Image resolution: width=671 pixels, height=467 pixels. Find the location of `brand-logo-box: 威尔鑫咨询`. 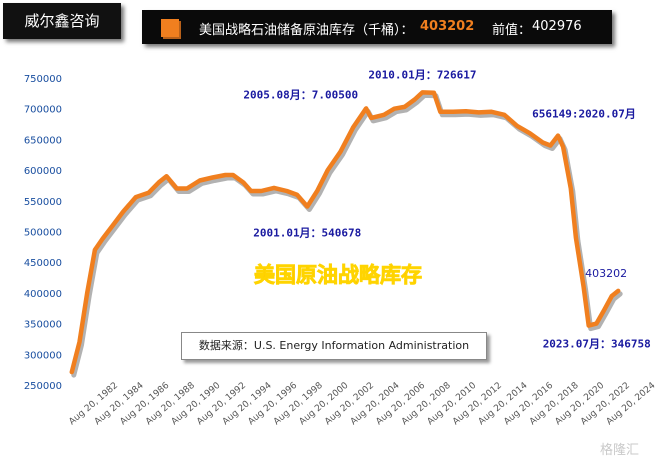

brand-logo-box: 威尔鑫咨询 is located at coordinates (62, 21).